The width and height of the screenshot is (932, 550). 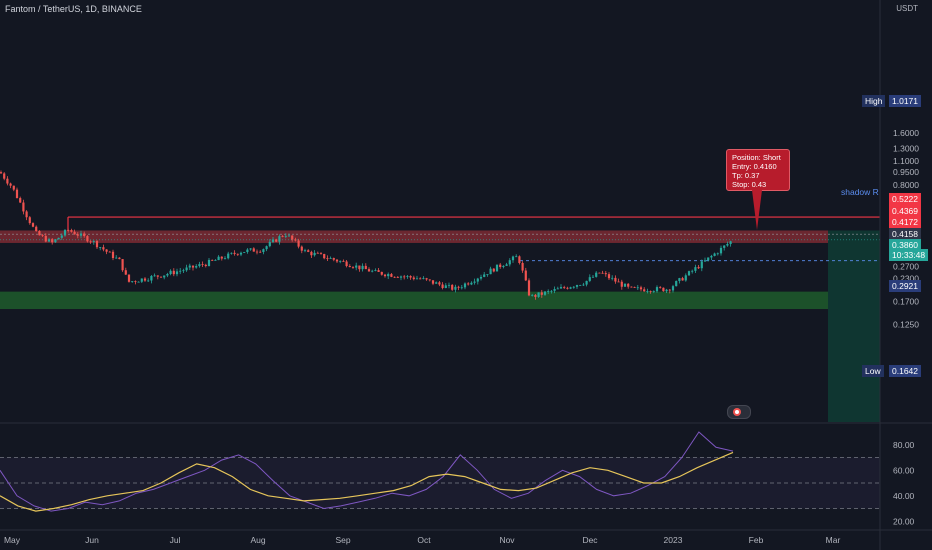 What do you see at coordinates (746, 175) in the screenshot?
I see `note-line-tp: Tp: 0.37` at bounding box center [746, 175].